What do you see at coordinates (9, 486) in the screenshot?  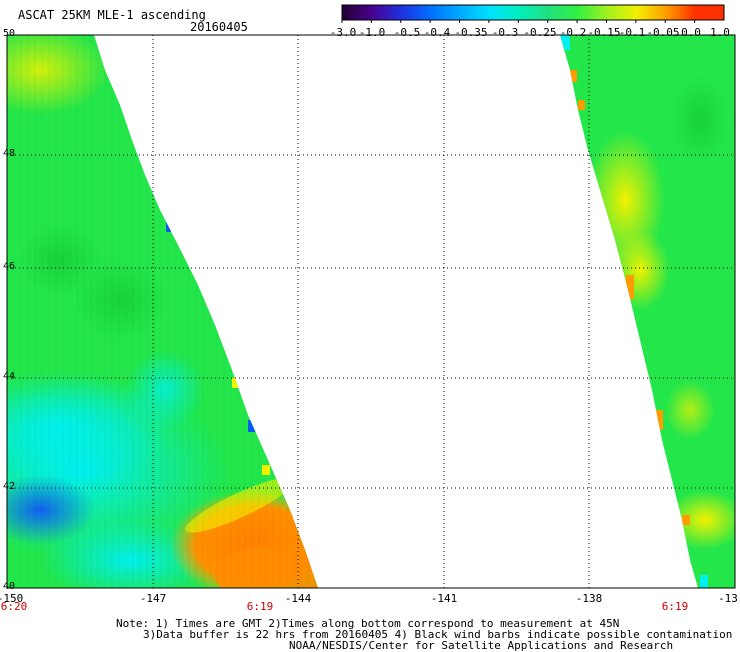 I see `lat-label: 42` at bounding box center [9, 486].